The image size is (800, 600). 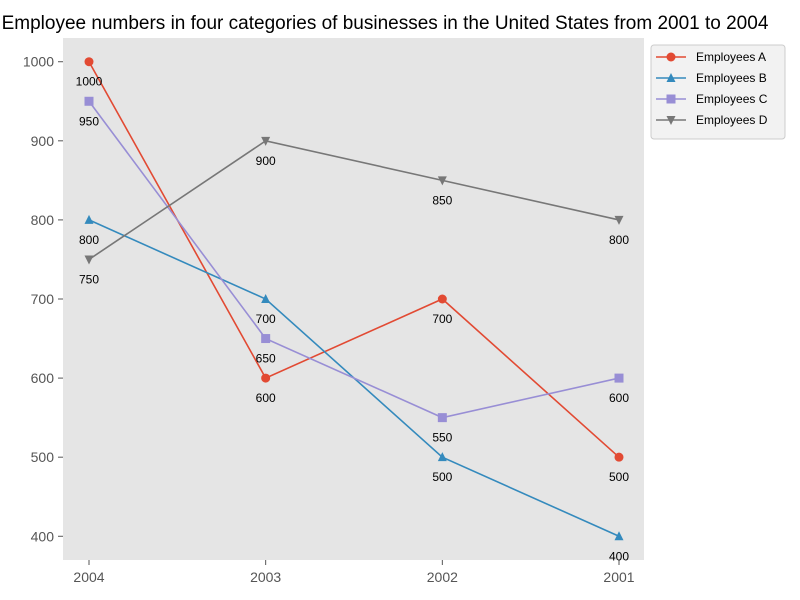 What do you see at coordinates (618, 577) in the screenshot?
I see `x-tick-label: 2001` at bounding box center [618, 577].